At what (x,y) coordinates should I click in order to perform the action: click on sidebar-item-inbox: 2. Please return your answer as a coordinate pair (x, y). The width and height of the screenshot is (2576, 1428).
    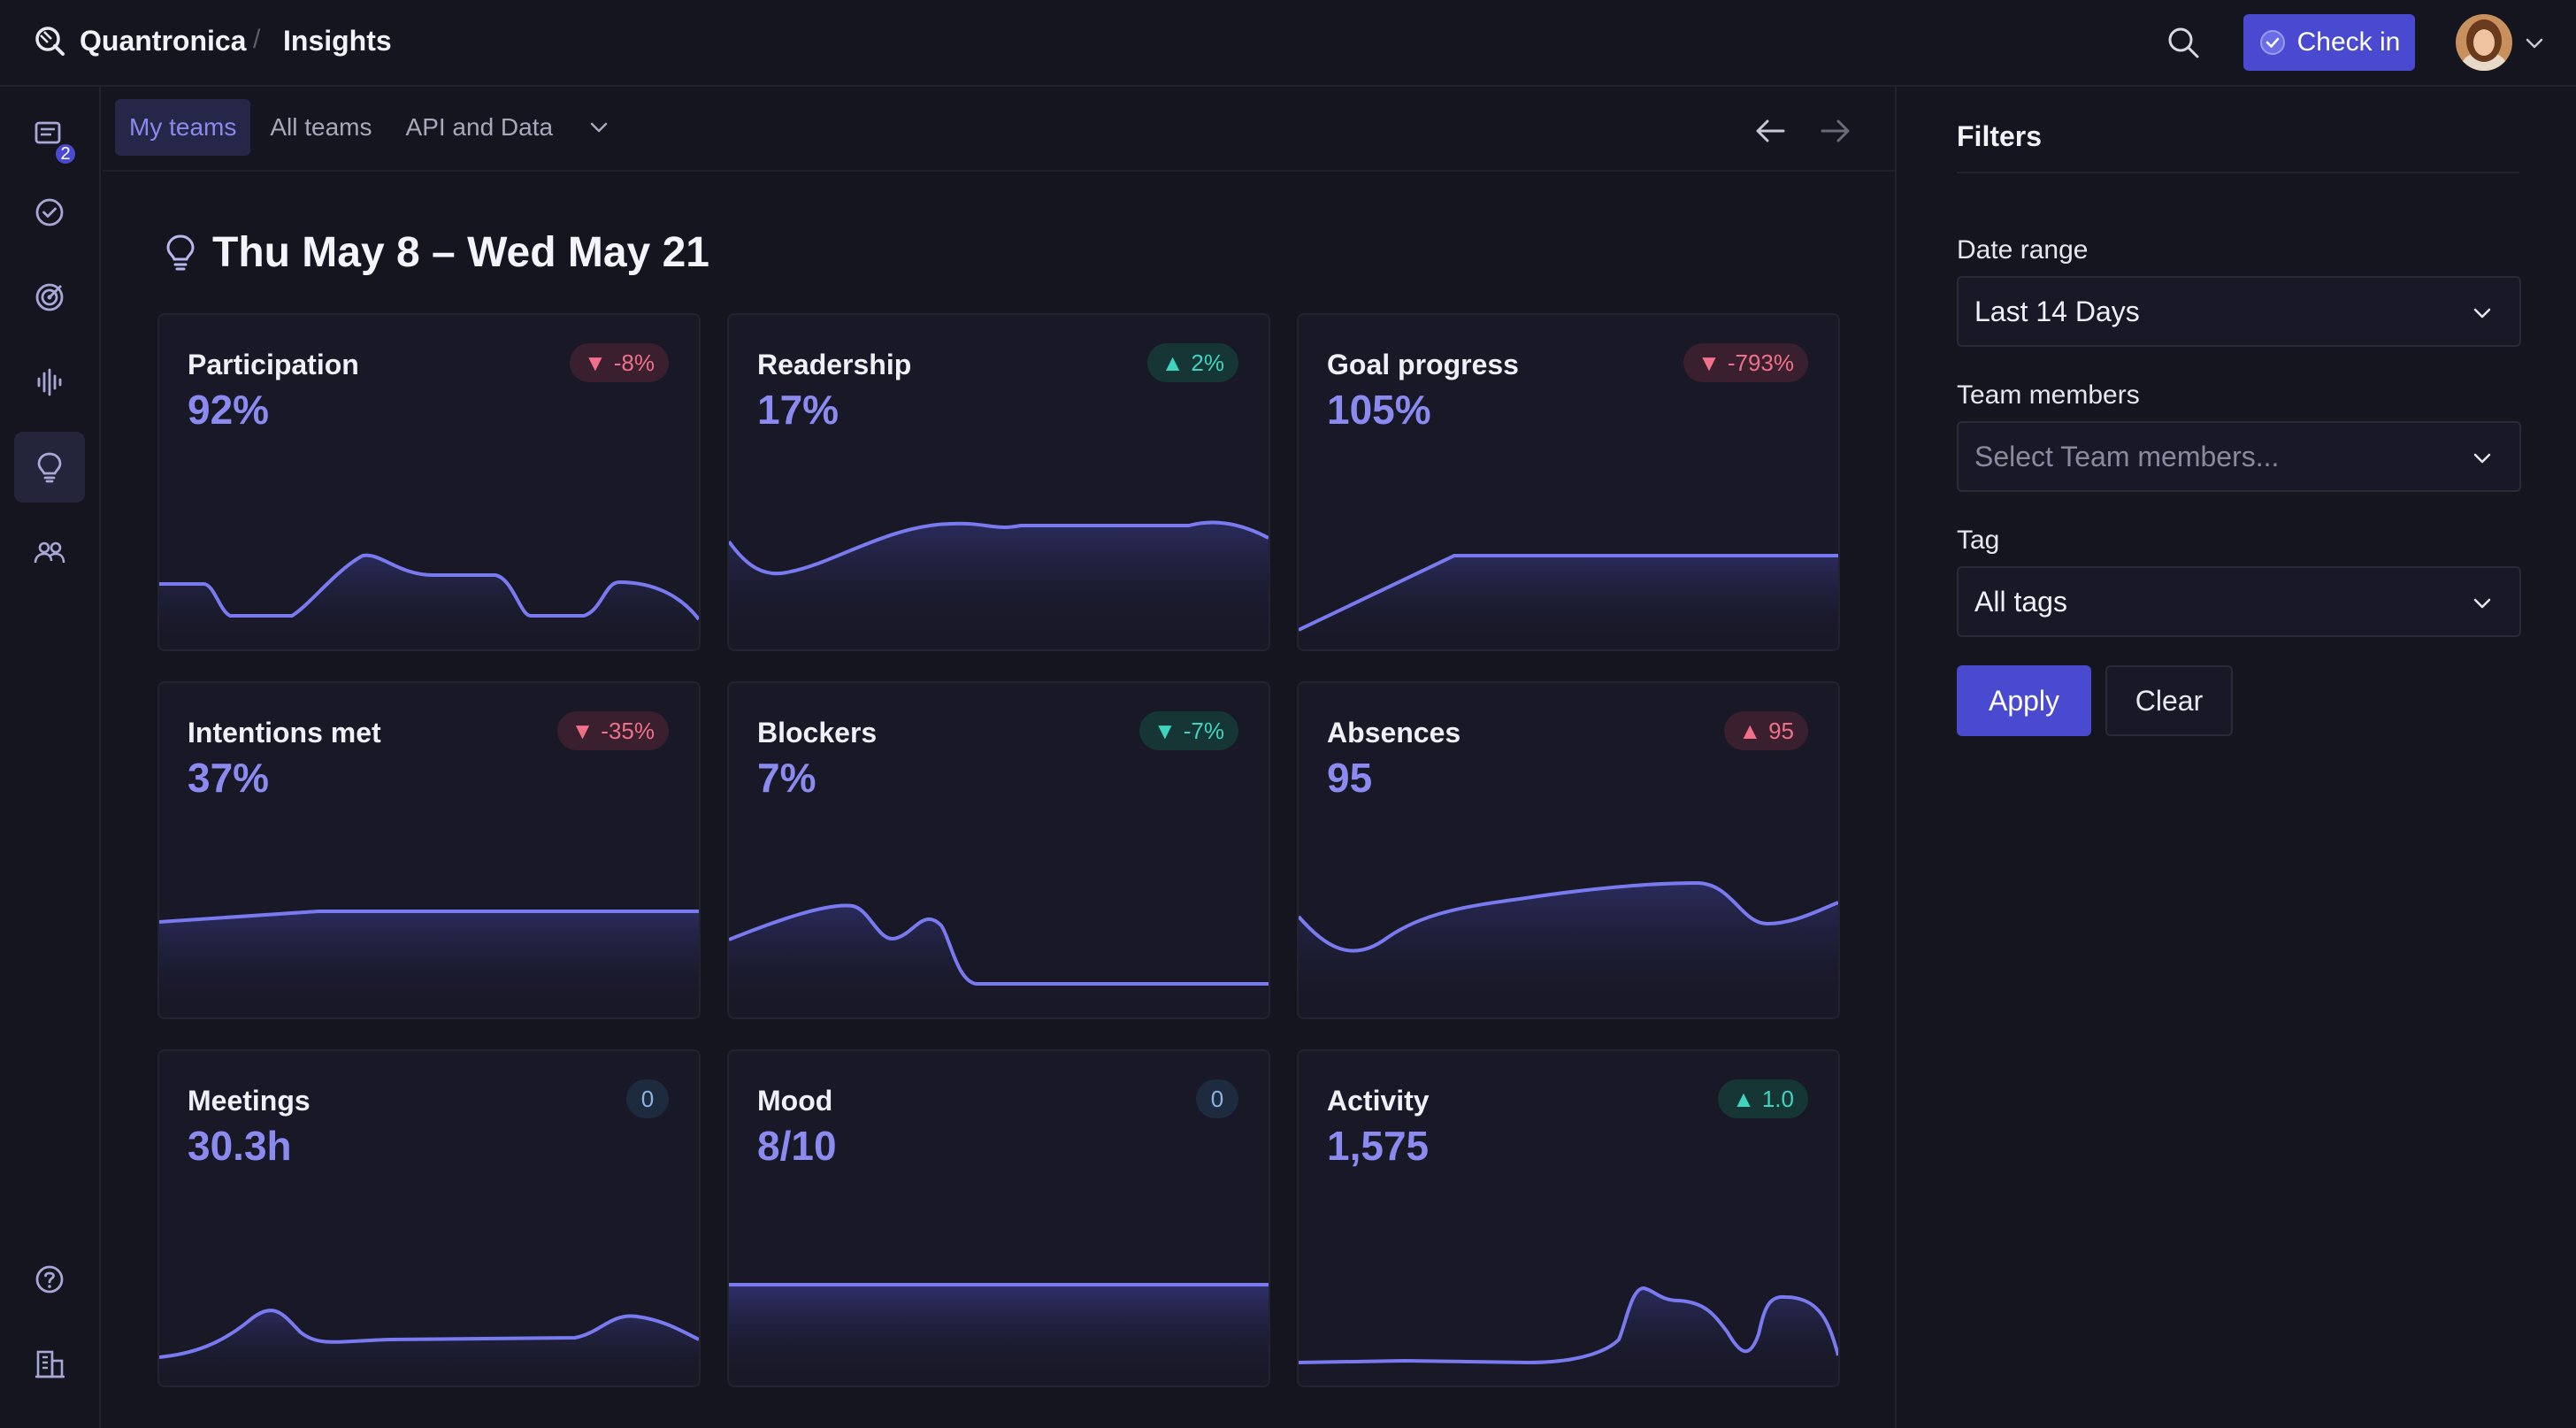
    Looking at the image, I should click on (49, 134).